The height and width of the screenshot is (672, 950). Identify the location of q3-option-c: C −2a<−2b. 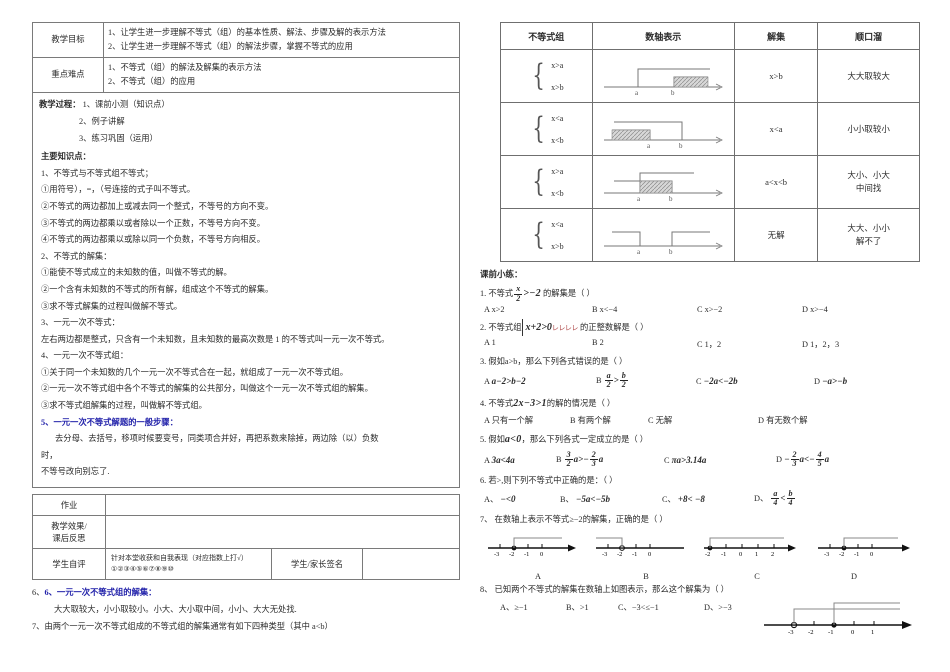
(755, 381).